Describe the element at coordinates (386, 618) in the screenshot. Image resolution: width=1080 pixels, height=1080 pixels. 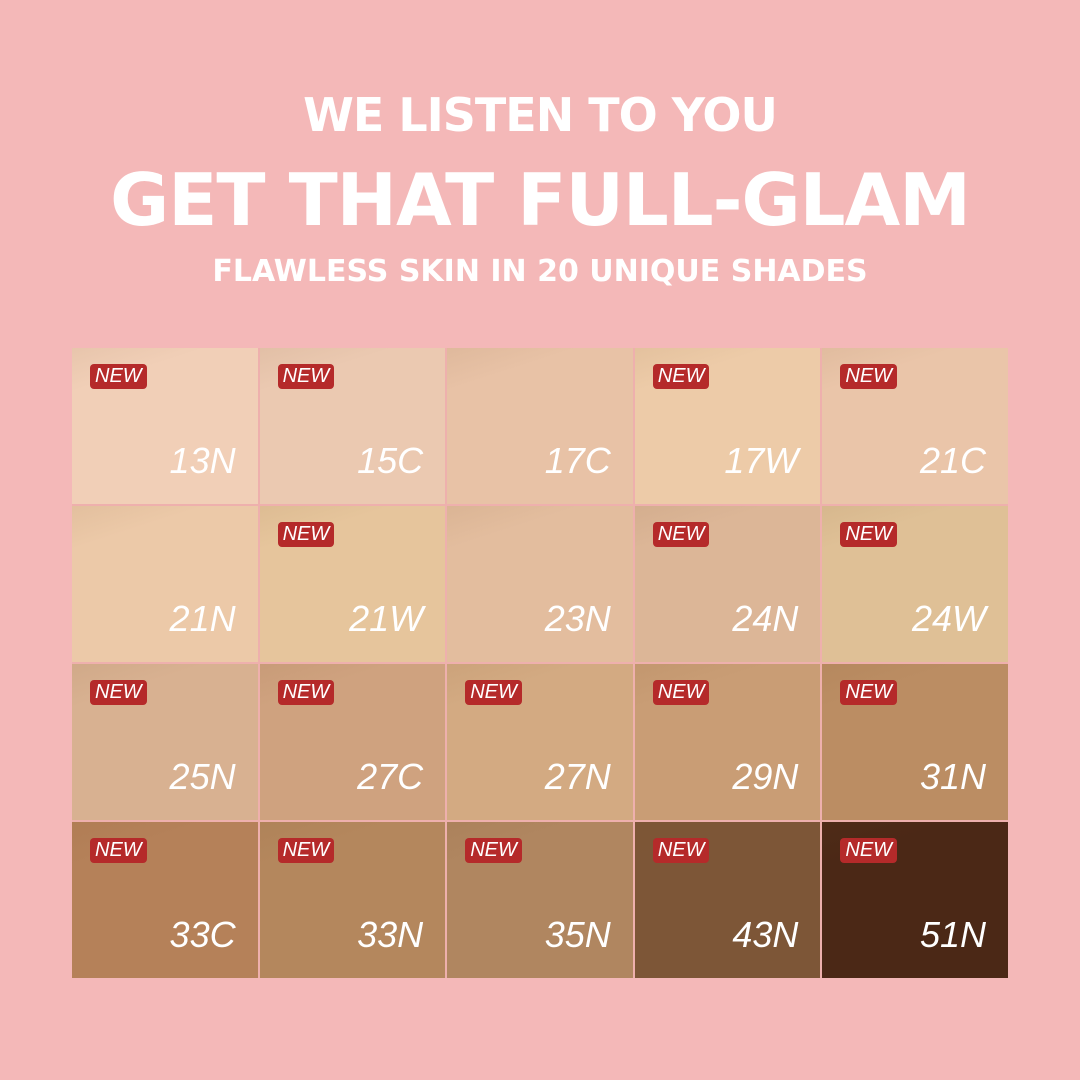
I see `shade-name: 21W` at that location.